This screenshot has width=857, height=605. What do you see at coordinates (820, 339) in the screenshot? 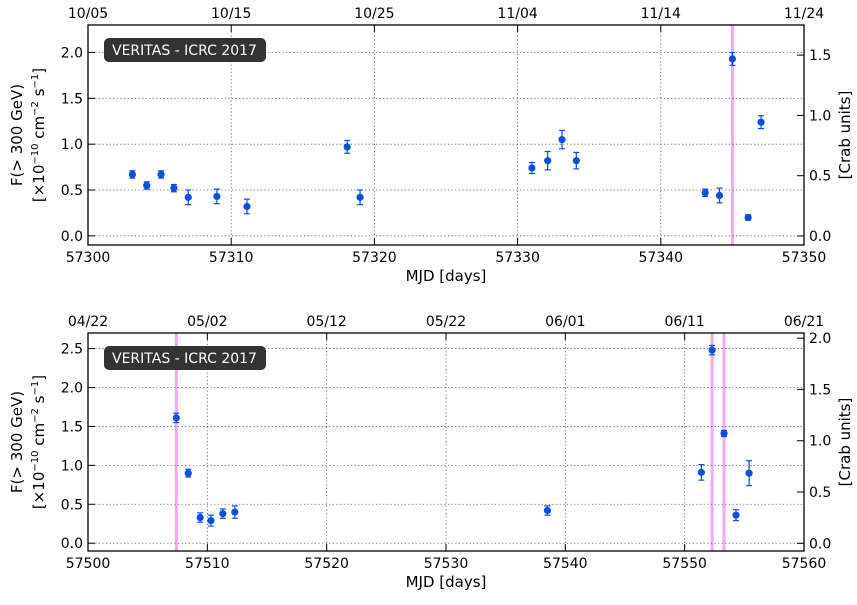
I see `y2-tick-label: 2.0` at bounding box center [820, 339].